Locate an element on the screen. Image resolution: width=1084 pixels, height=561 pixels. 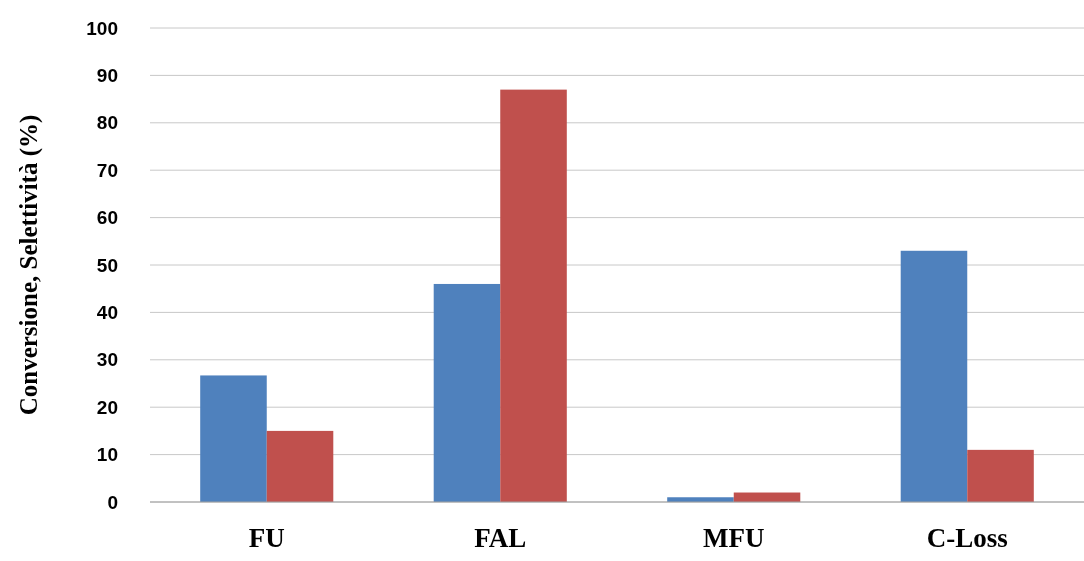
y-tick-label: 70 is located at coordinates (107, 170).